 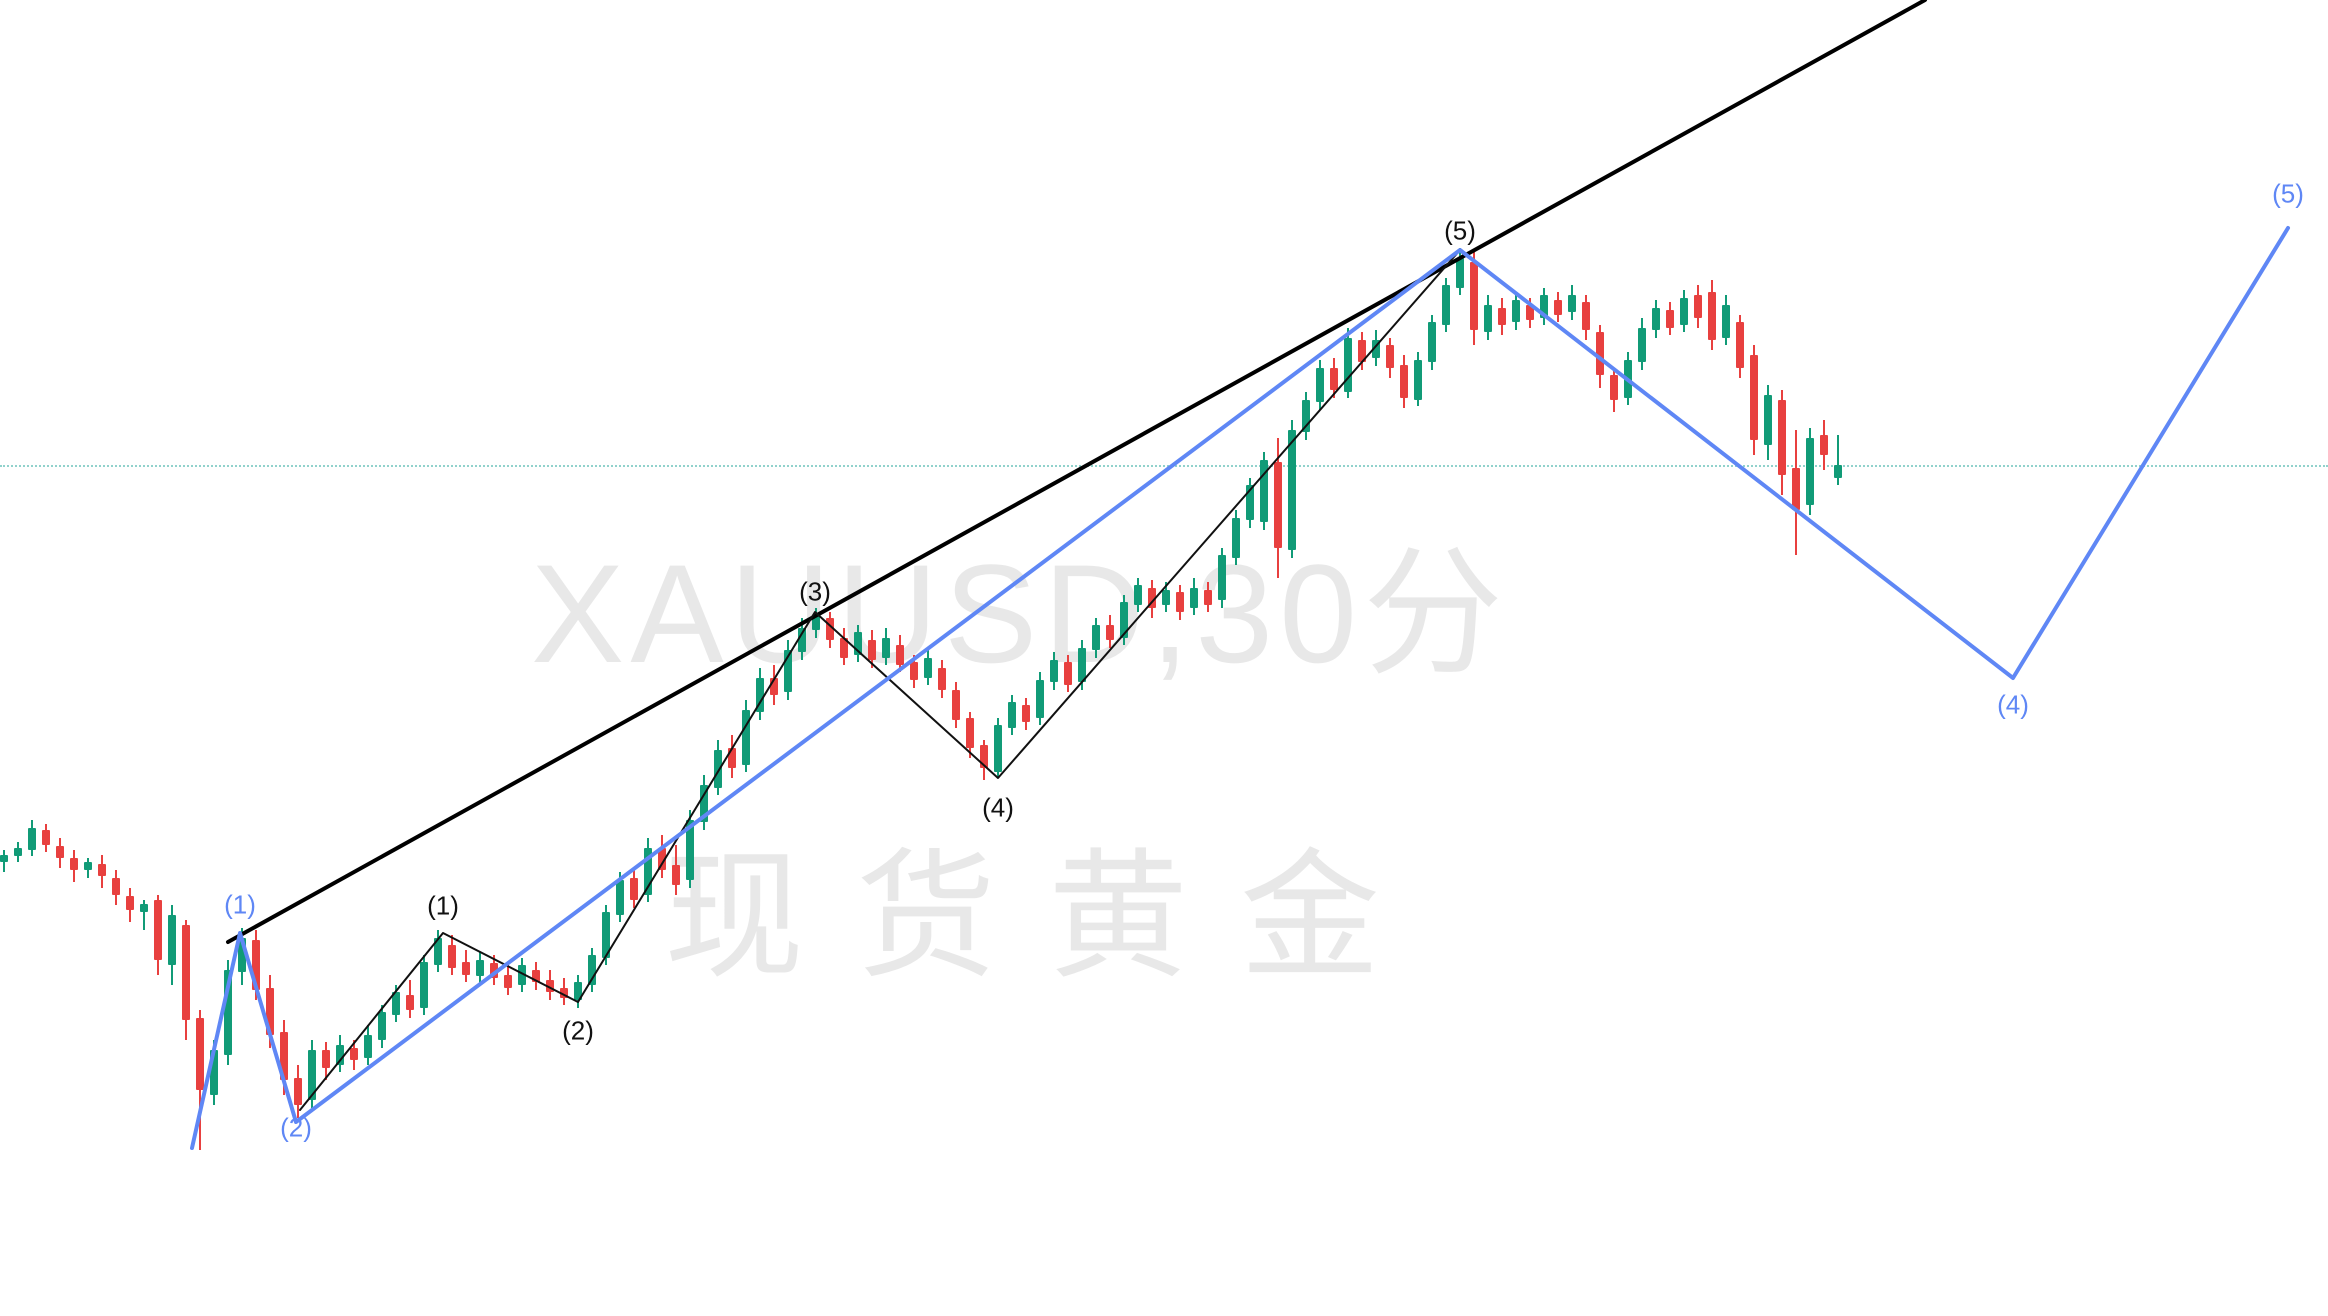 I want to click on wave-label-black-2: (2), so click(x=578, y=1030).